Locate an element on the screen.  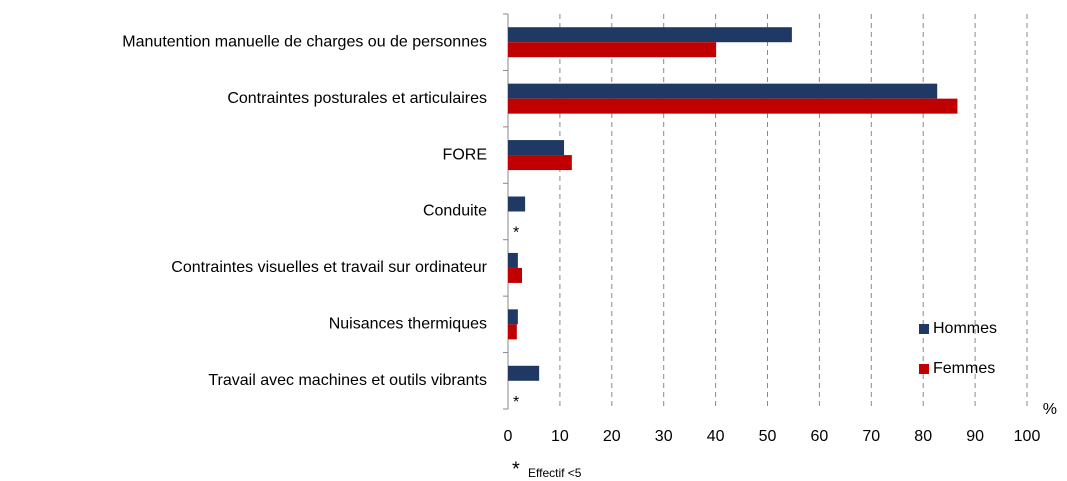
x-tick-label: 50 is located at coordinates (768, 436).